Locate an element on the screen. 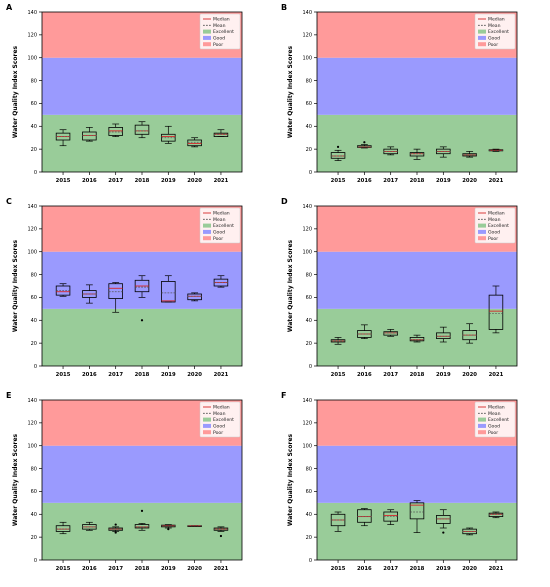  x-tick-label: 2016 is located at coordinates (364, 375).